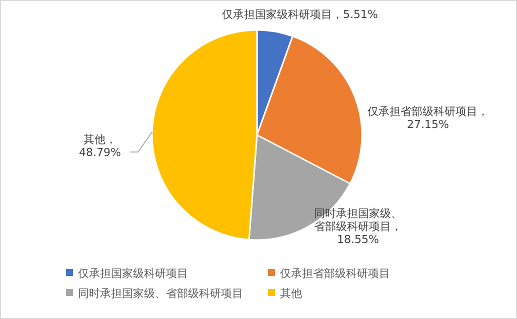  What do you see at coordinates (133, 273) in the screenshot?
I see `legend-label: 仅承担国家级科研项目` at bounding box center [133, 273].